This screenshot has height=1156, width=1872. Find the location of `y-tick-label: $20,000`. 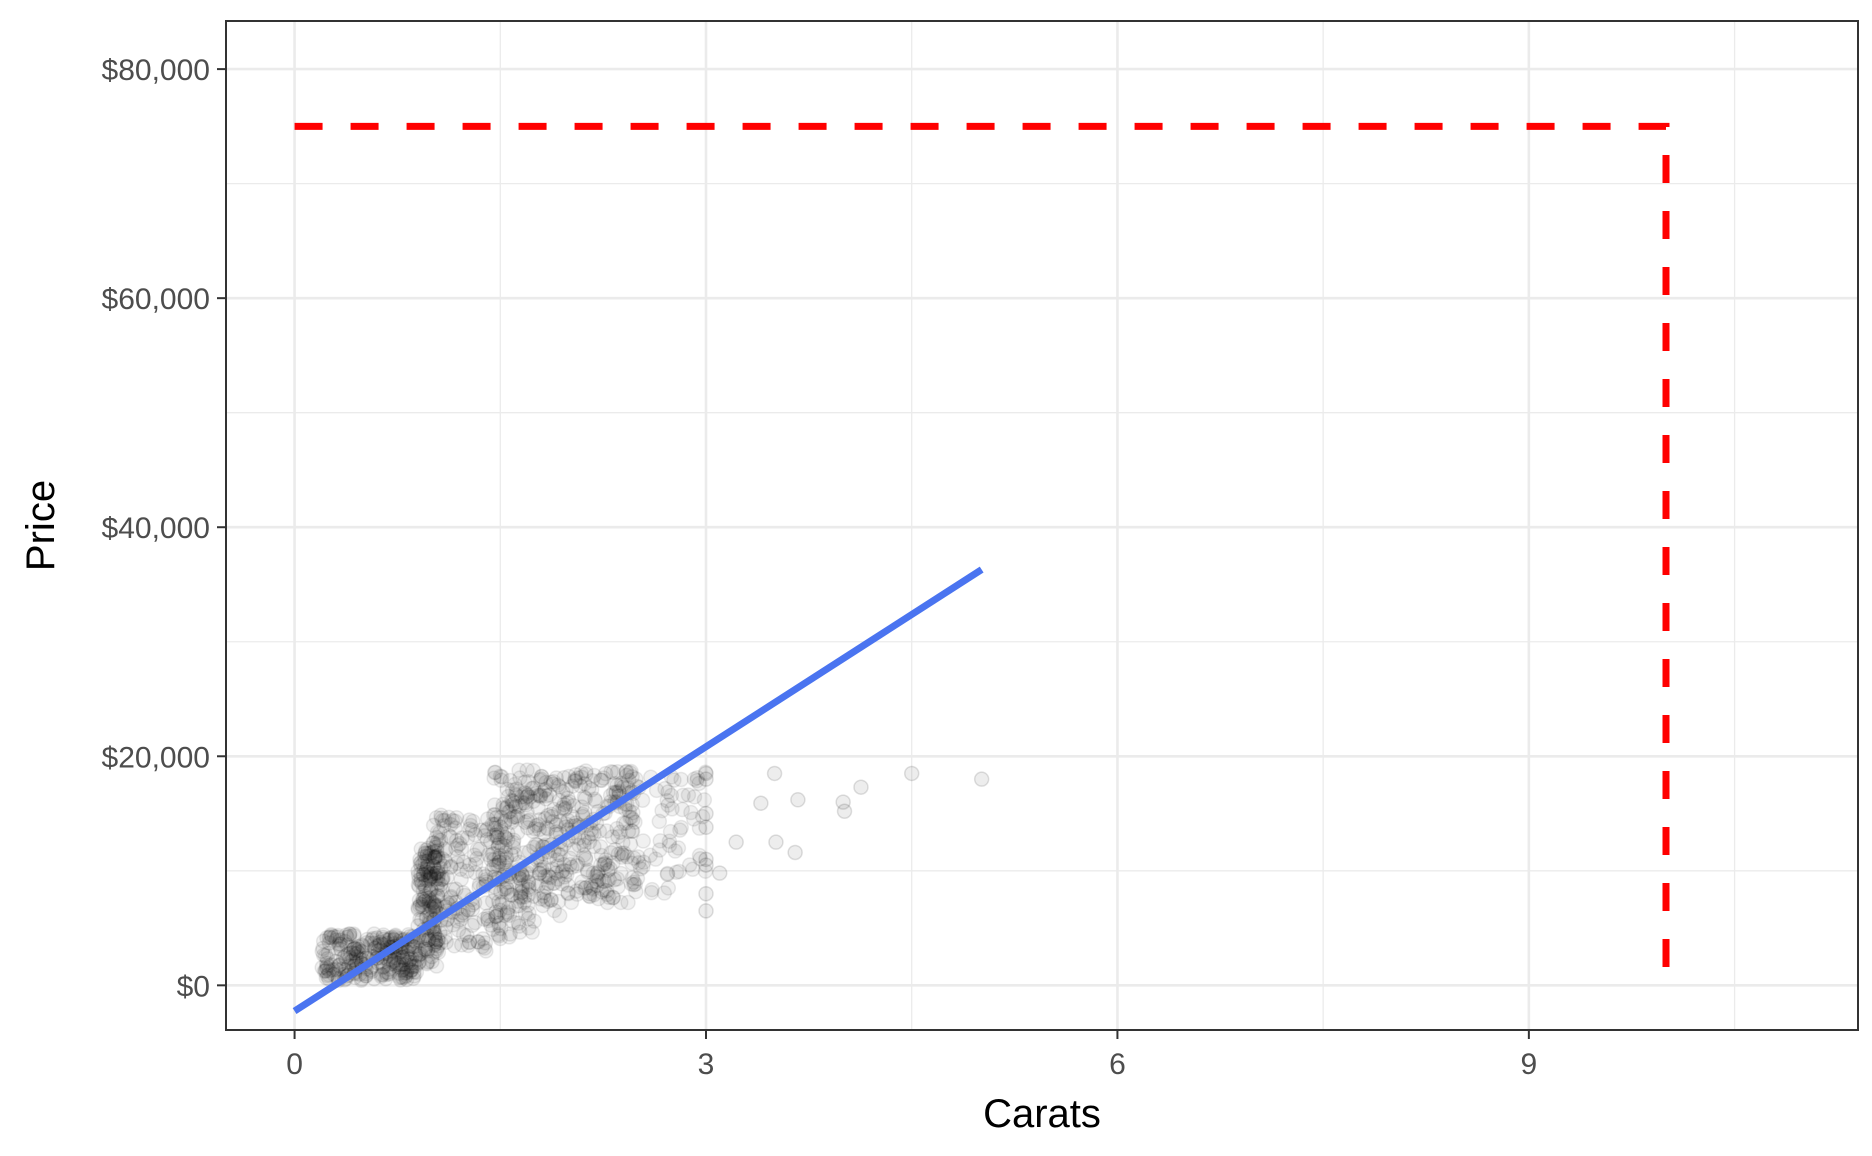

y-tick-label: $20,000 is located at coordinates (156, 757).